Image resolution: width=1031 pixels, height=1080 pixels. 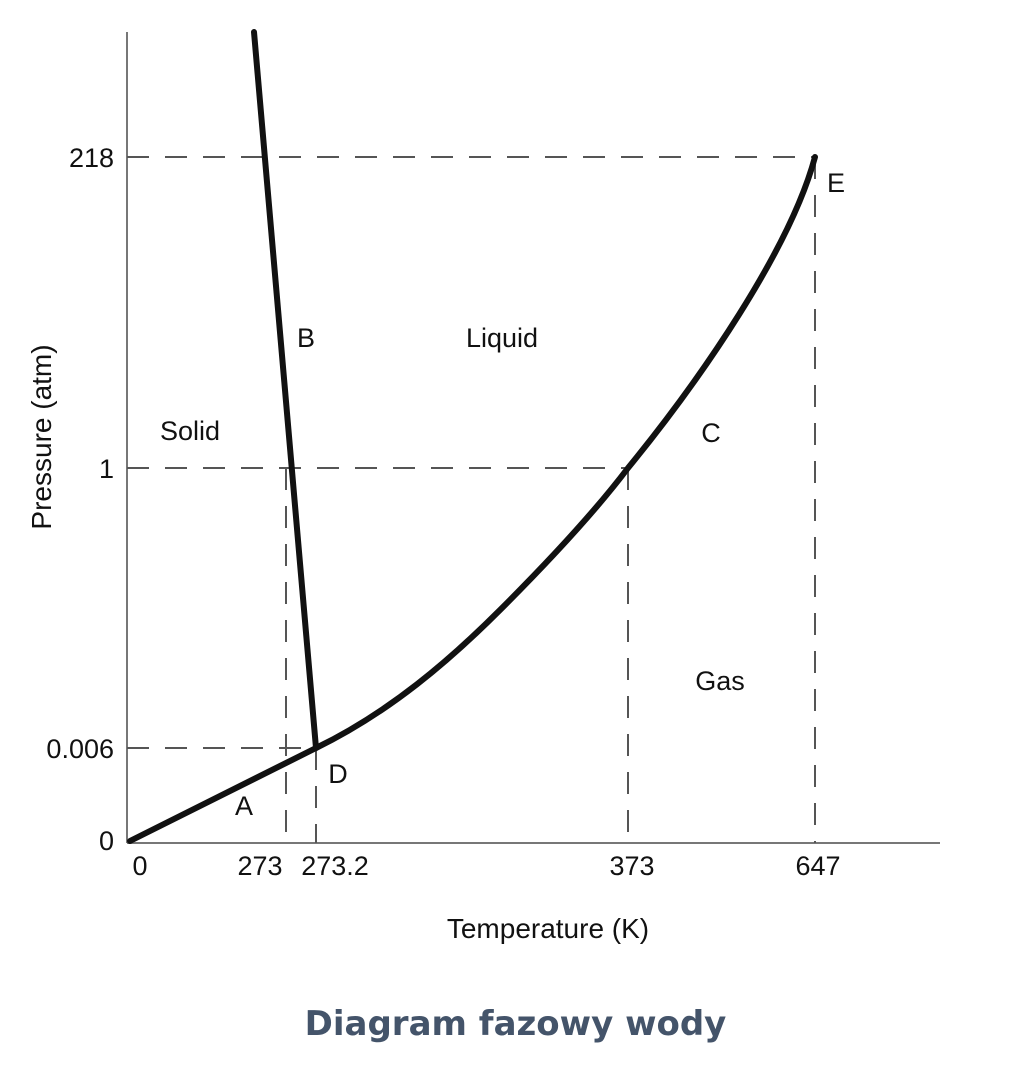 I want to click on x-tick-373: 373, so click(x=631, y=866).